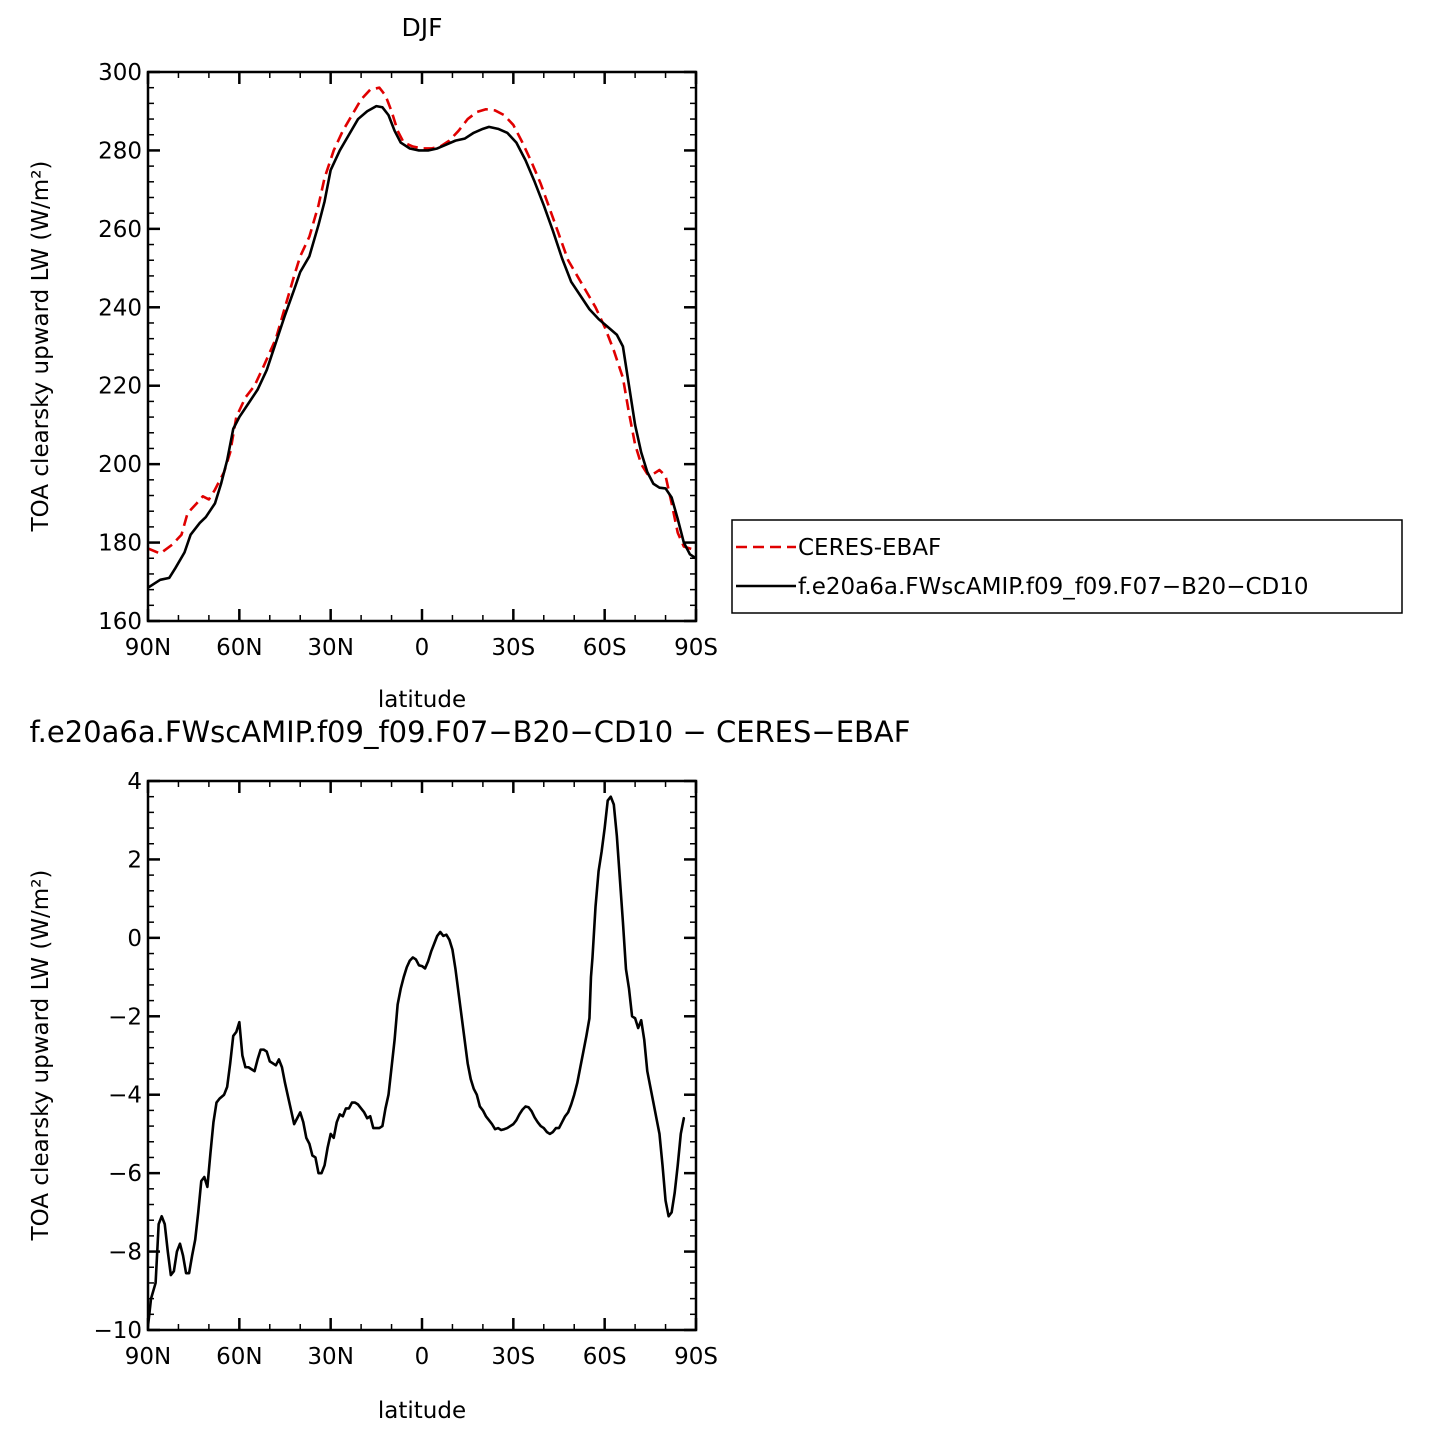 This screenshot has height=1430, width=1430. Describe the element at coordinates (125, 1017) in the screenshot. I see `y-tick-label: −2` at that location.